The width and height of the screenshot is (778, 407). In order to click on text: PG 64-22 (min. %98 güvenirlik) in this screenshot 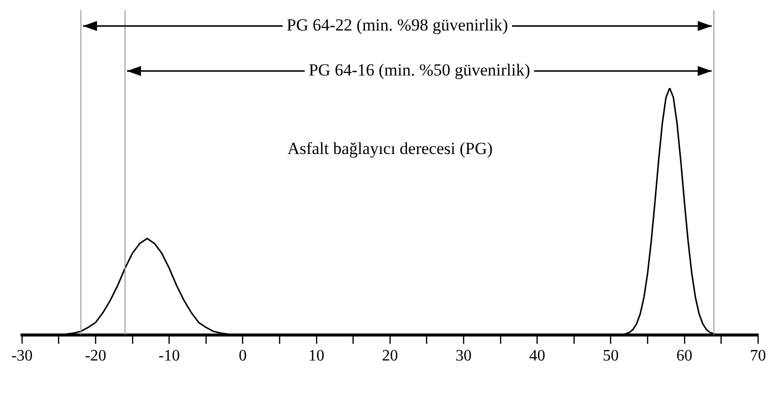, I will do `click(397, 24)`.